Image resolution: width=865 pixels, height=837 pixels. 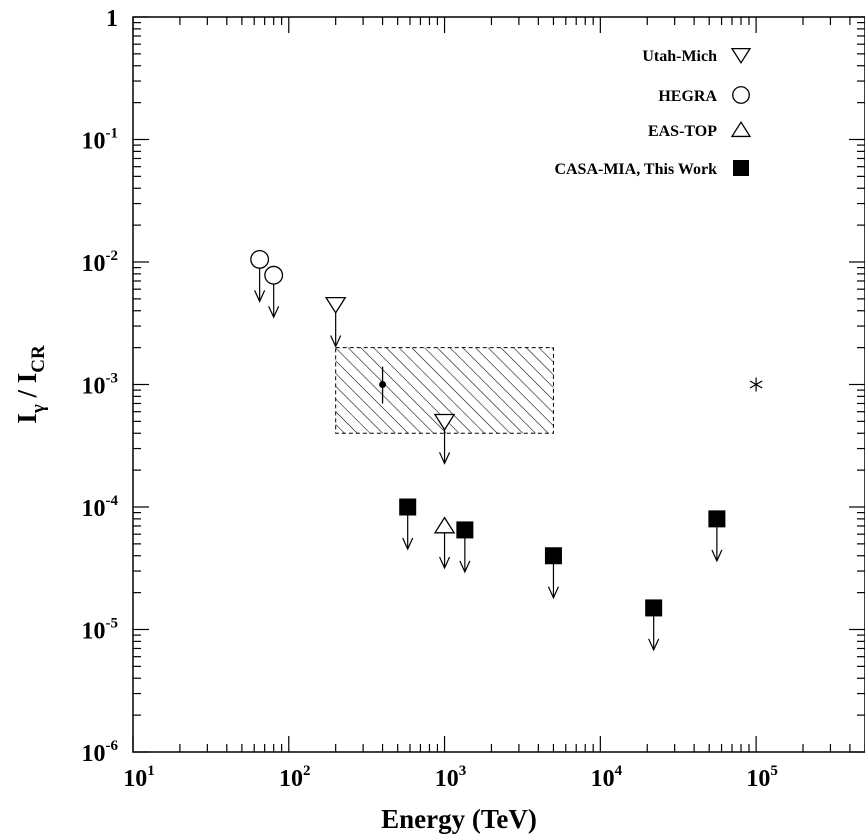 I want to click on y-tick-label: 10⁻⁴, so click(x=100, y=507).